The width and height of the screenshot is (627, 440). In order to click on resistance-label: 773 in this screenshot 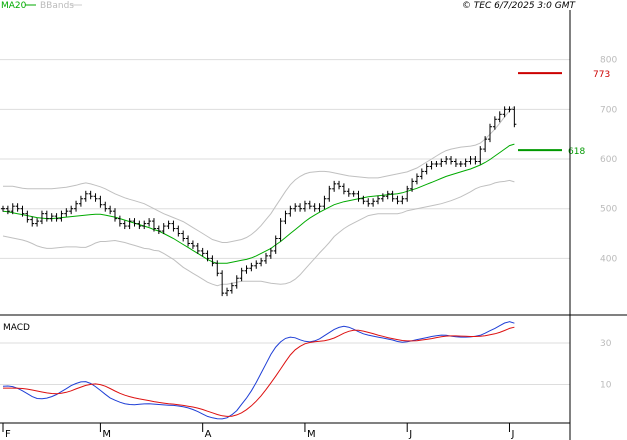, I will do `click(601, 75)`.